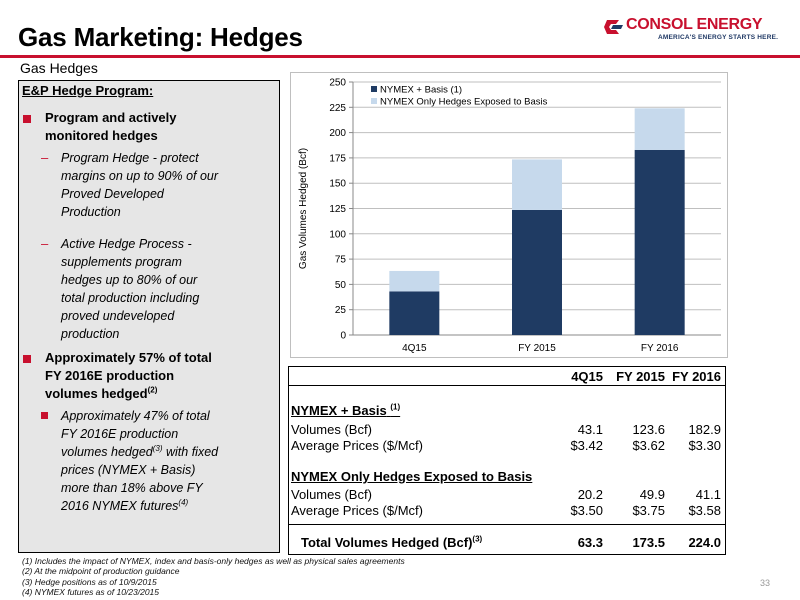 The height and width of the screenshot is (600, 800). What do you see at coordinates (704, 542) in the screenshot?
I see `total-cell: 224.0` at bounding box center [704, 542].